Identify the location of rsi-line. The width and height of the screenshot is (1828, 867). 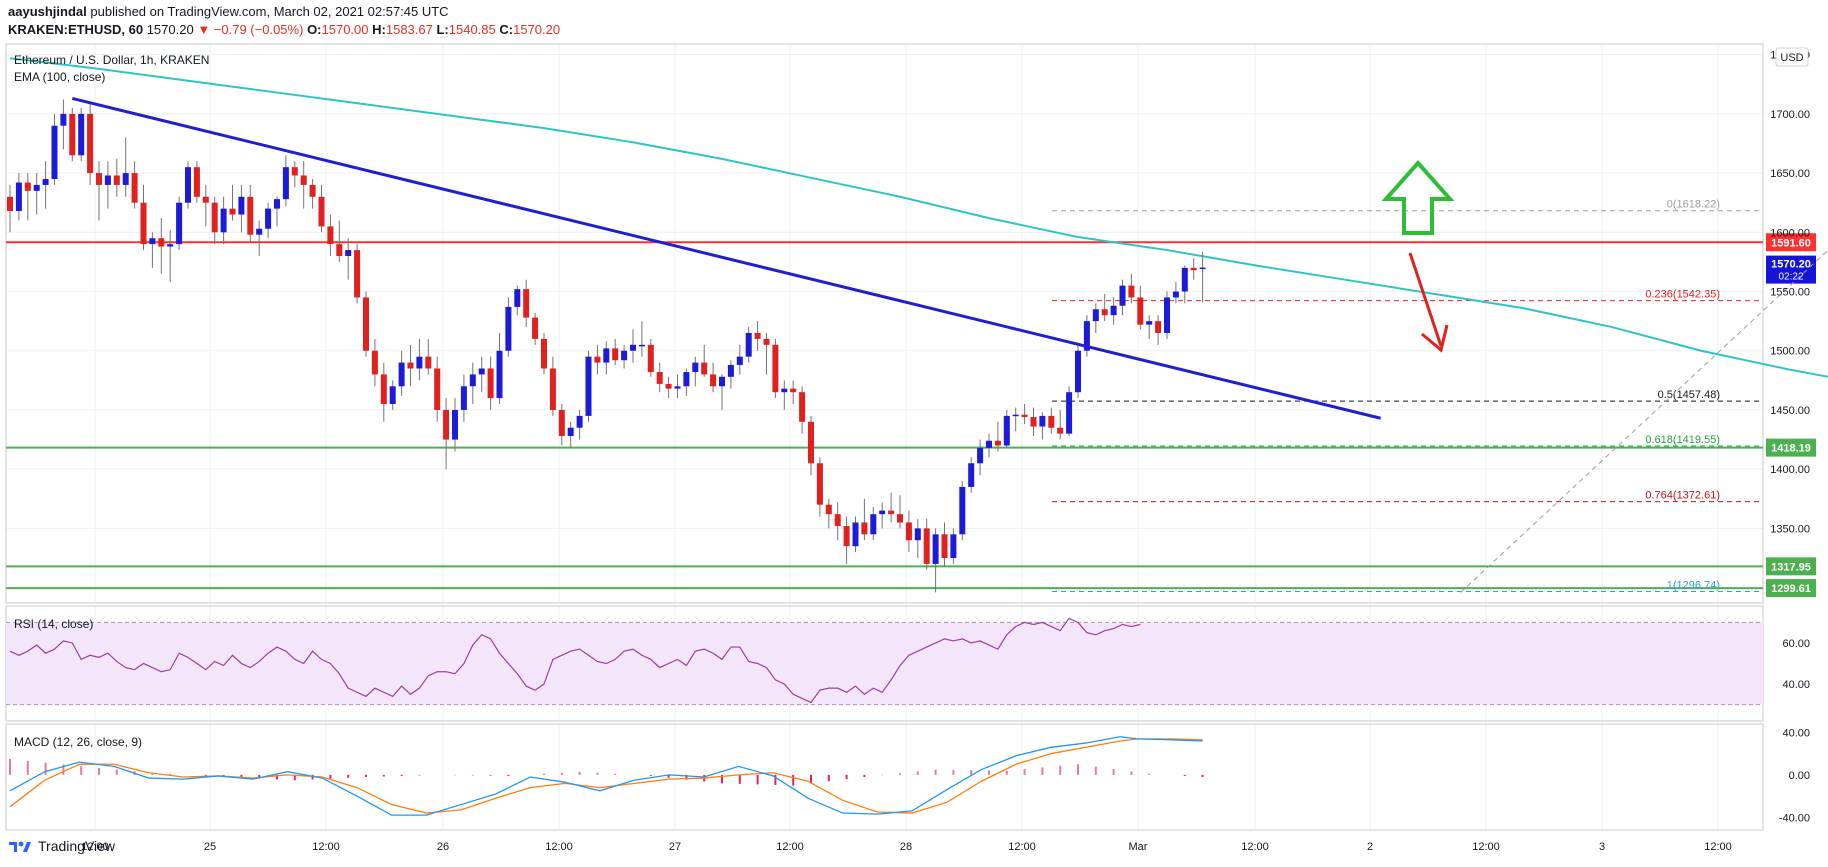
(575, 660).